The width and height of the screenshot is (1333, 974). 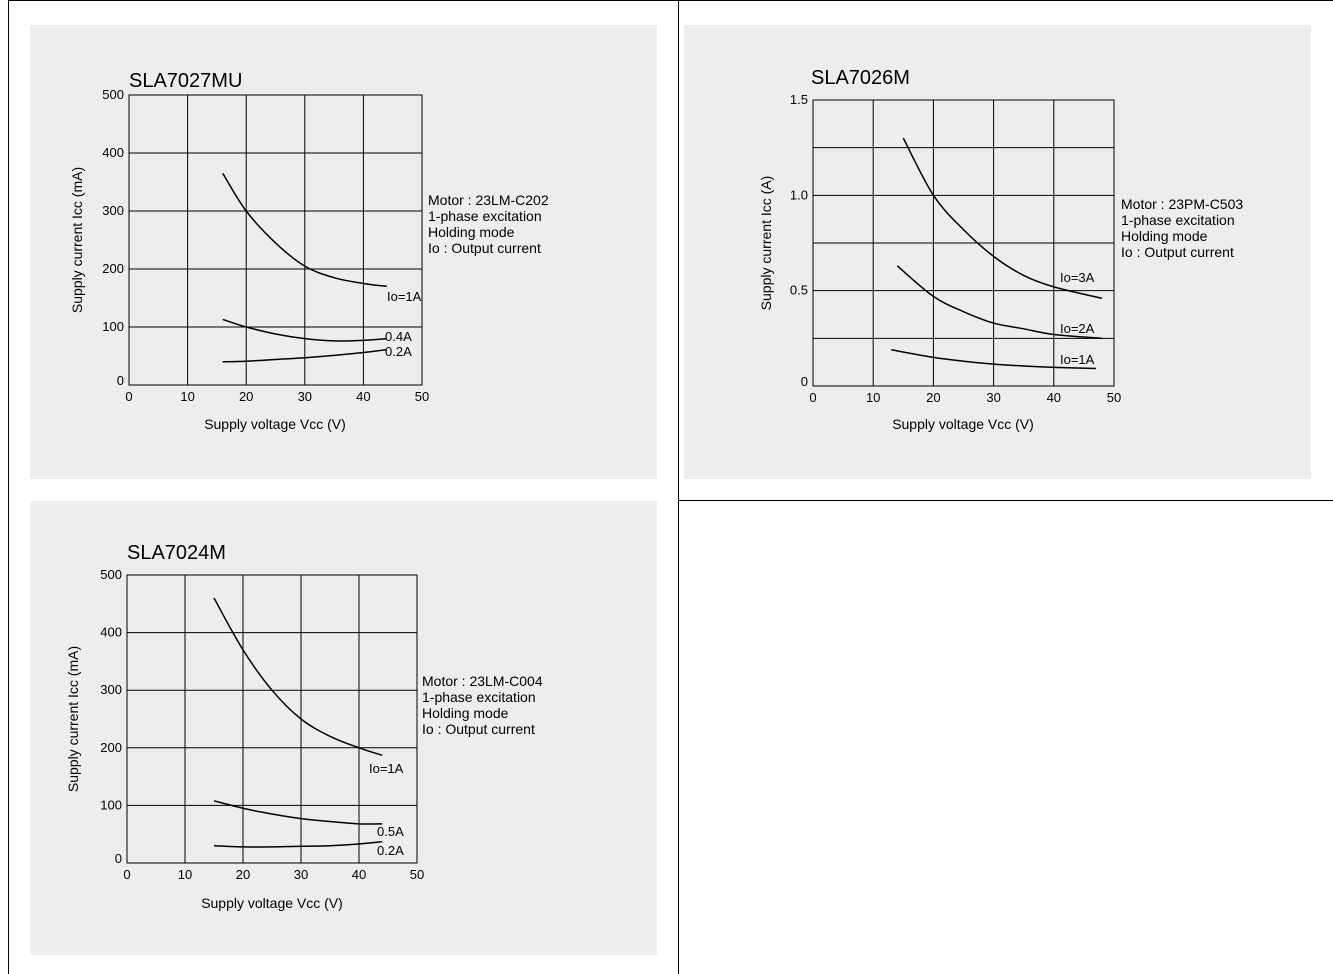 I want to click on motor-note: Motor : 23LM-C202, so click(x=488, y=200).